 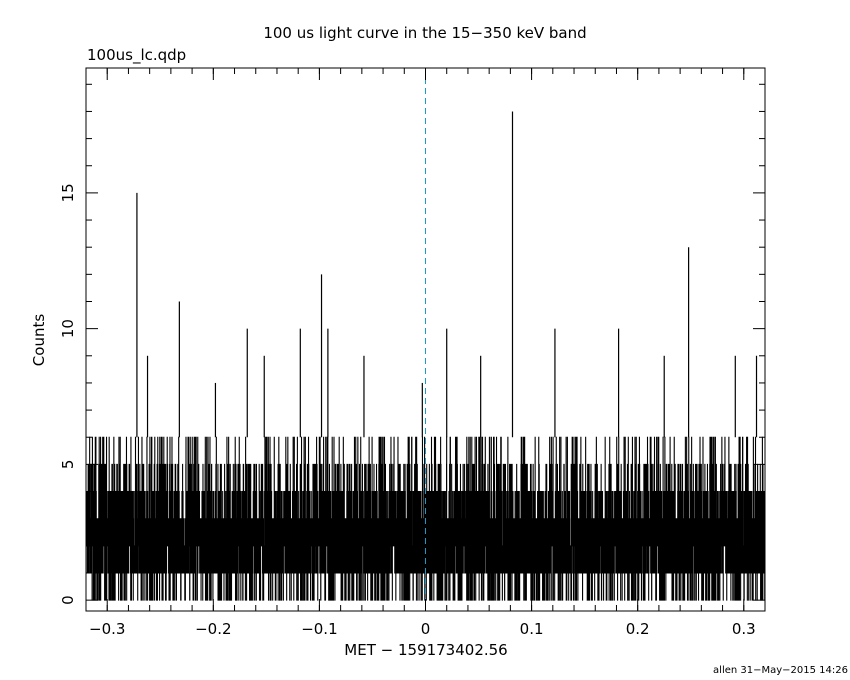 I want to click on x-tick-label-5: 0.2, so click(x=638, y=629).